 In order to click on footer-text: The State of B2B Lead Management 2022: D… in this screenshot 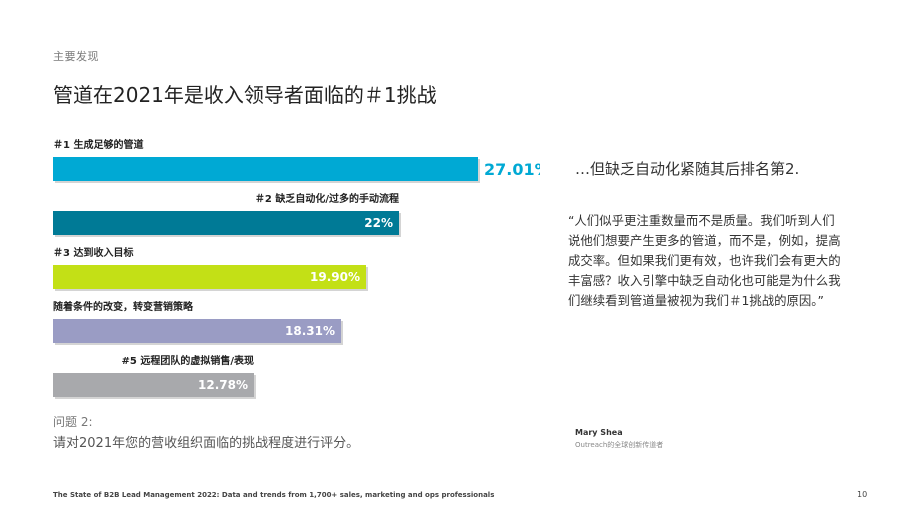, I will do `click(274, 495)`.